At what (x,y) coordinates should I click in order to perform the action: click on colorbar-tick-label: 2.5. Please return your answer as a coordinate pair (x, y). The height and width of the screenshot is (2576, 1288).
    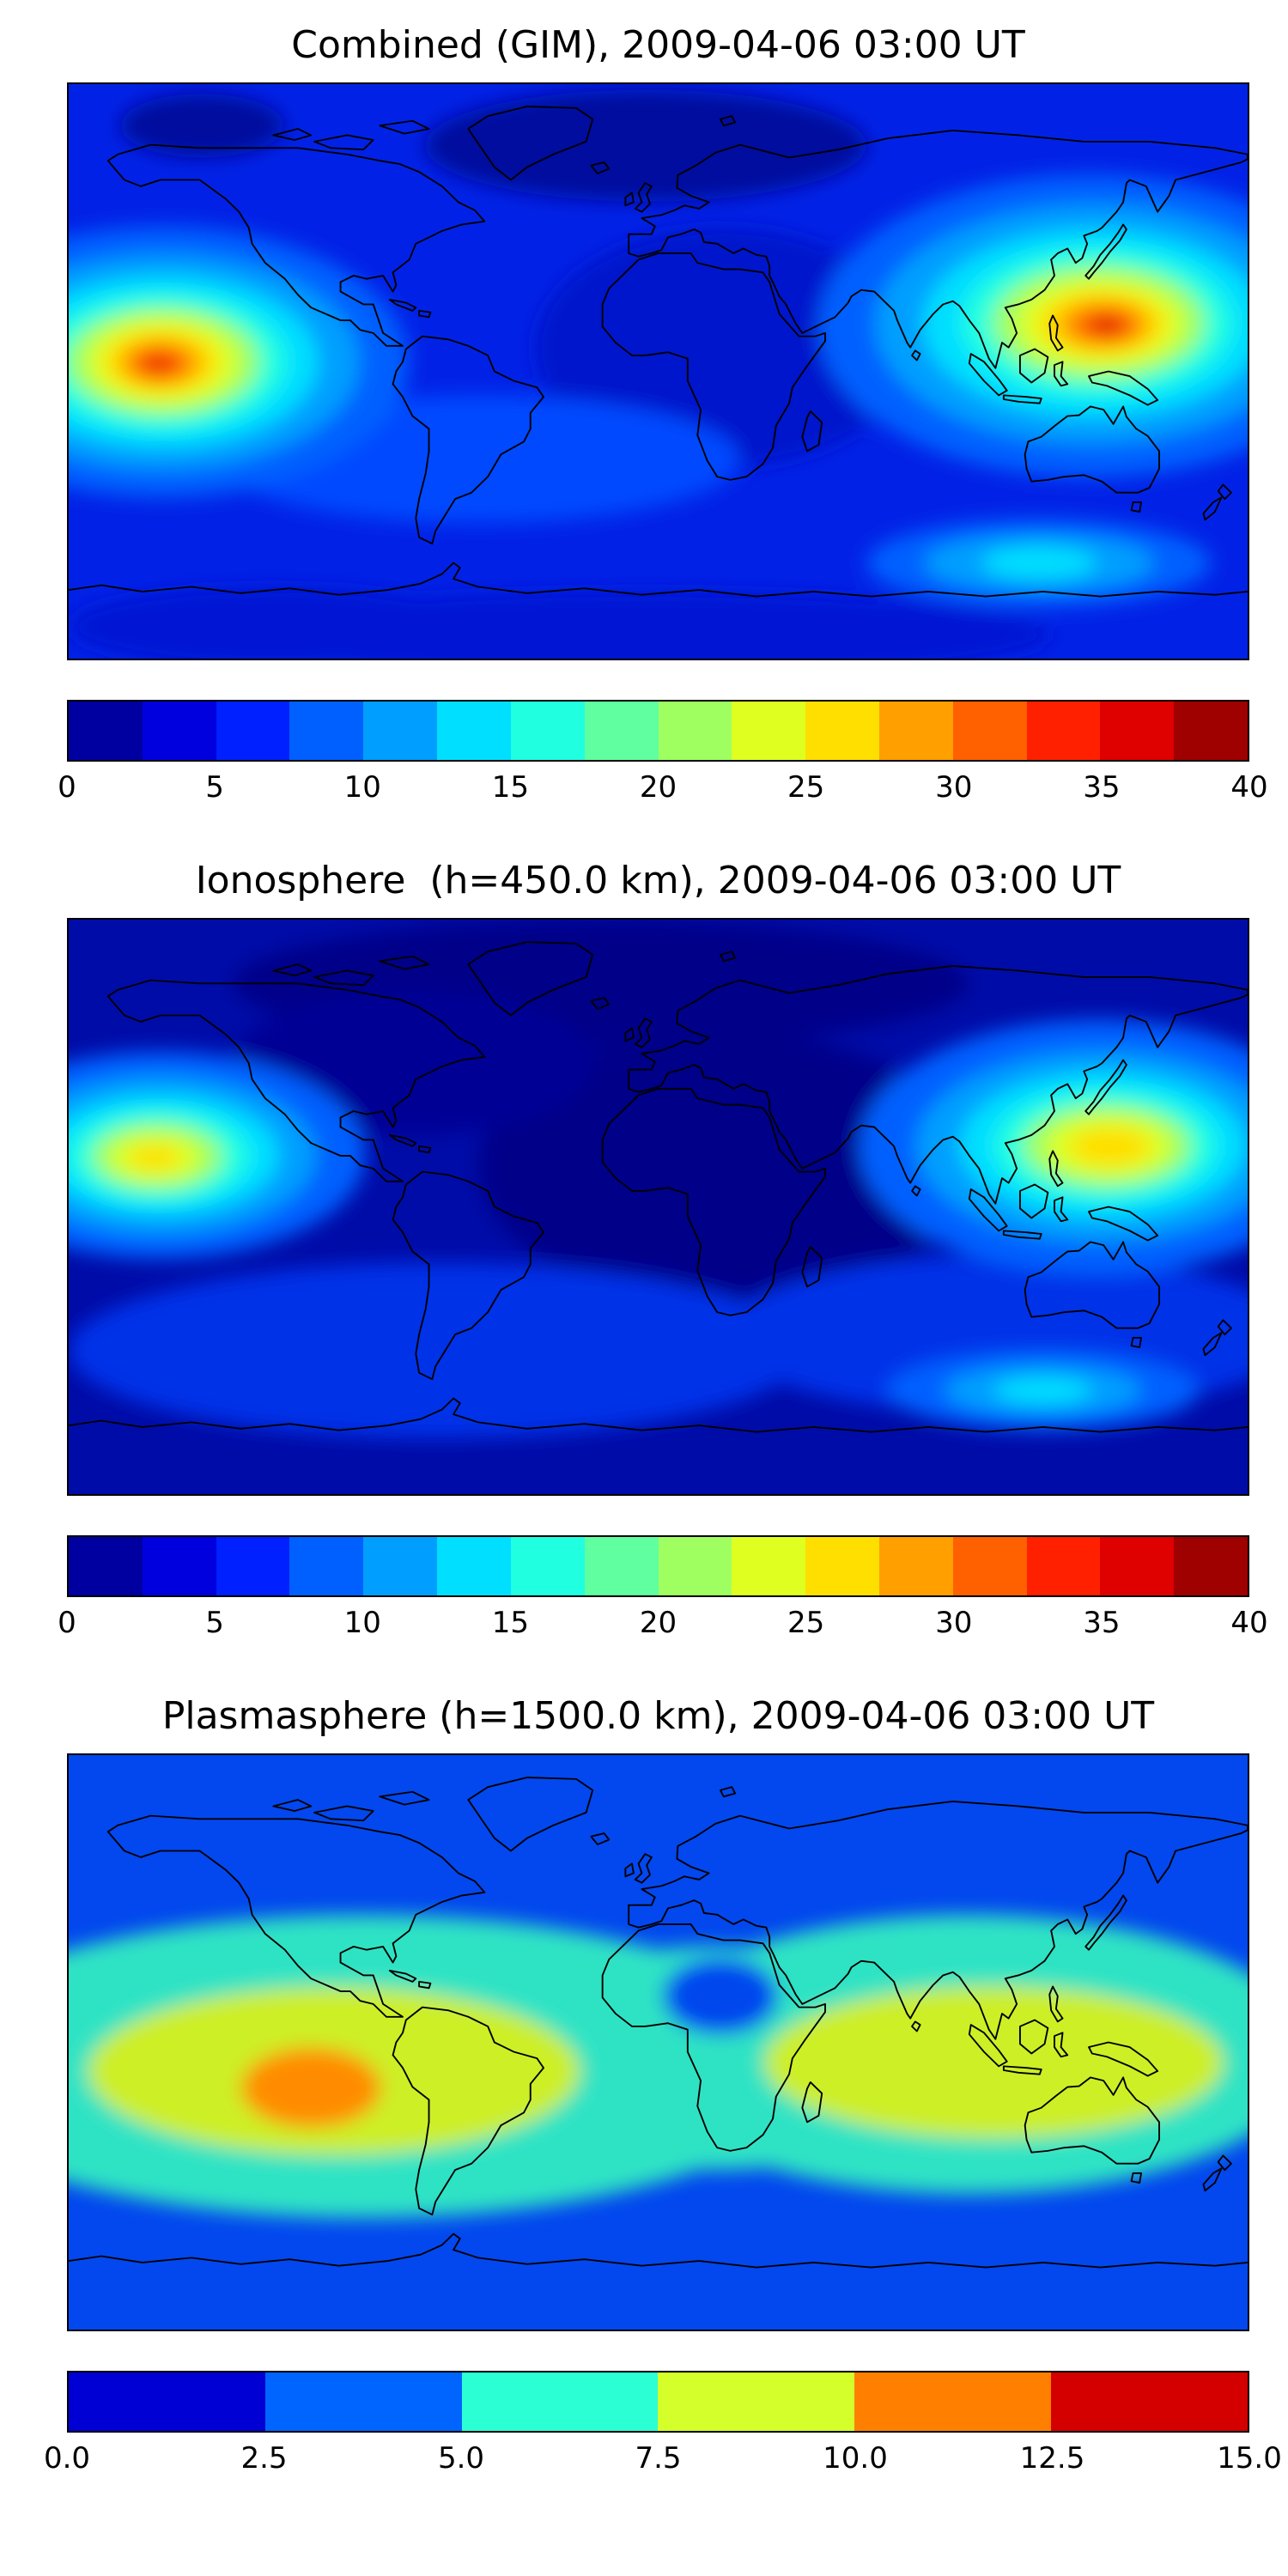
    Looking at the image, I should click on (264, 2458).